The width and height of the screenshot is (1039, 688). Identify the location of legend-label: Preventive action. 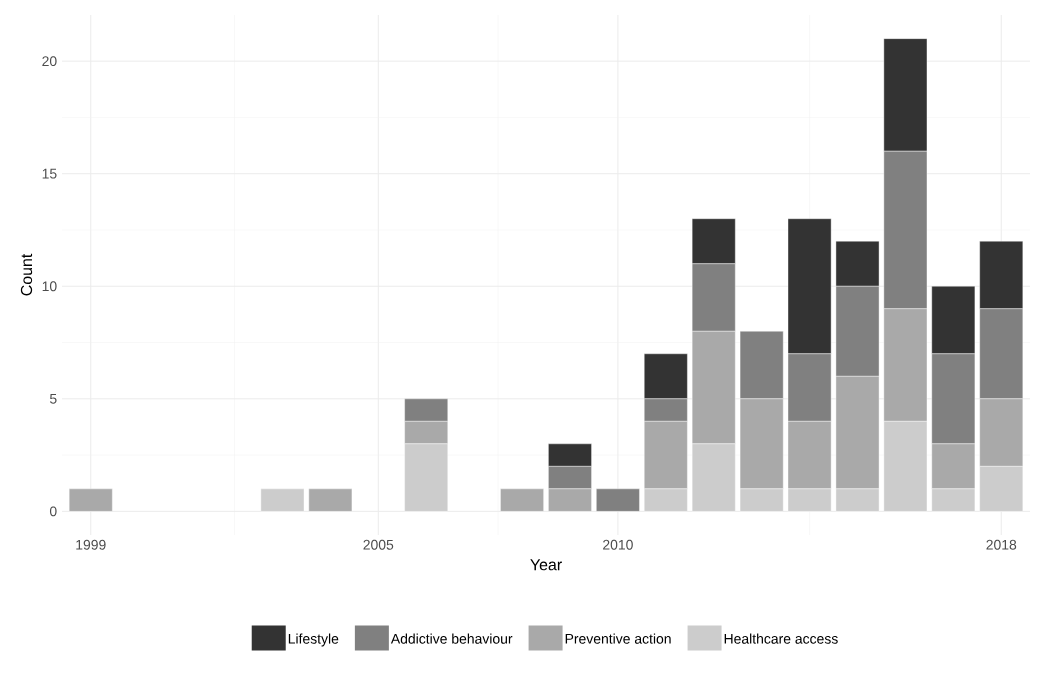
(618, 638).